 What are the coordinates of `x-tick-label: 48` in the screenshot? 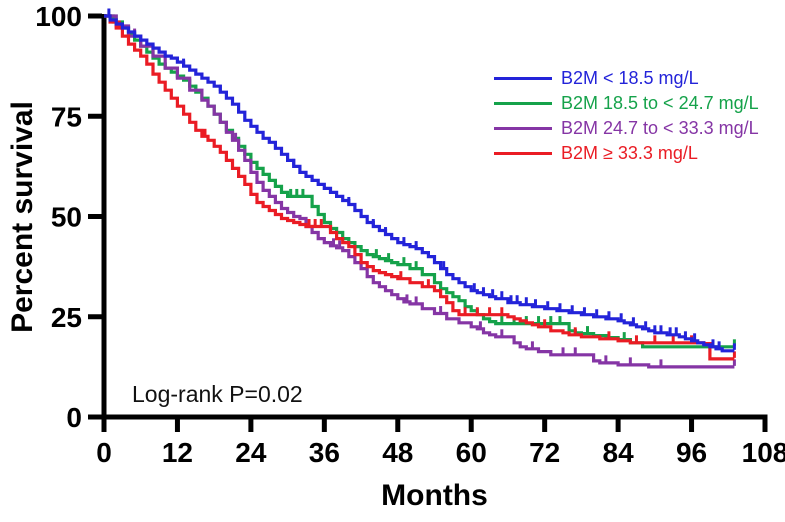 It's located at (397, 452).